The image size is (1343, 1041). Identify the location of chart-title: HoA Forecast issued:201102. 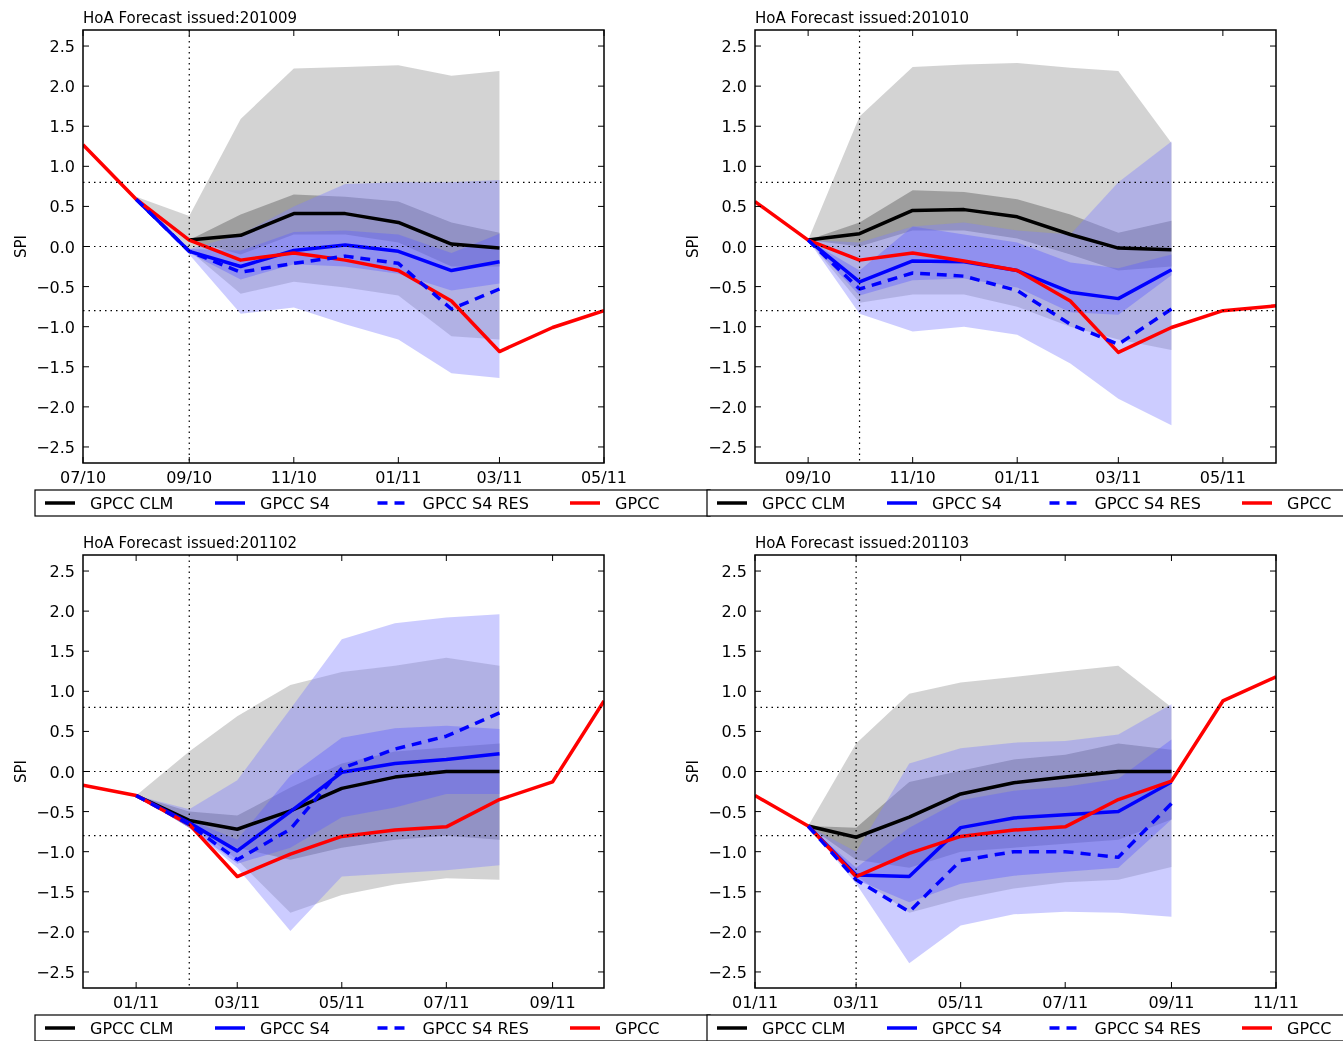
(190, 543).